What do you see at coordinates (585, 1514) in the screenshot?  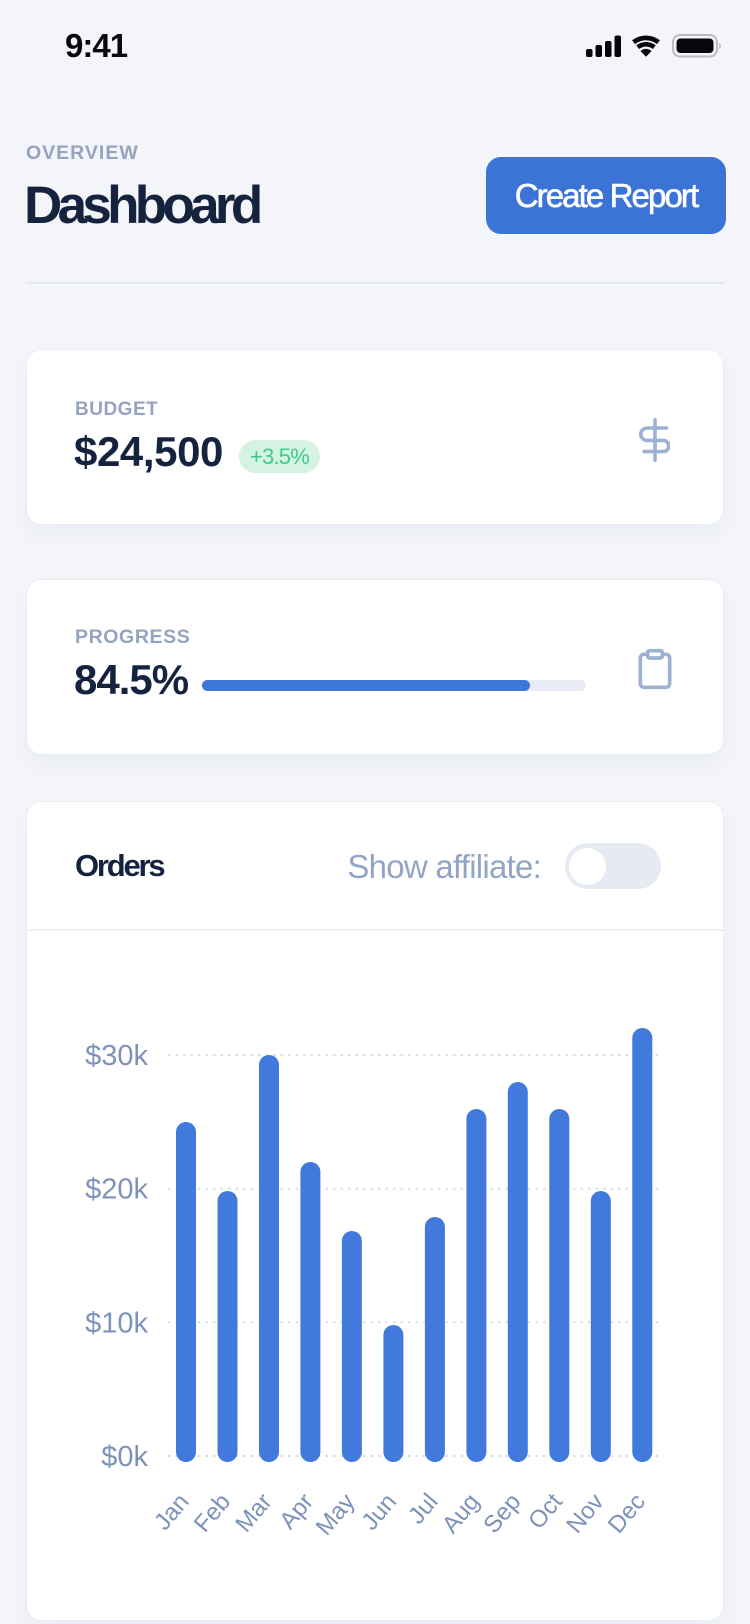 I see `svg-text: Nov` at bounding box center [585, 1514].